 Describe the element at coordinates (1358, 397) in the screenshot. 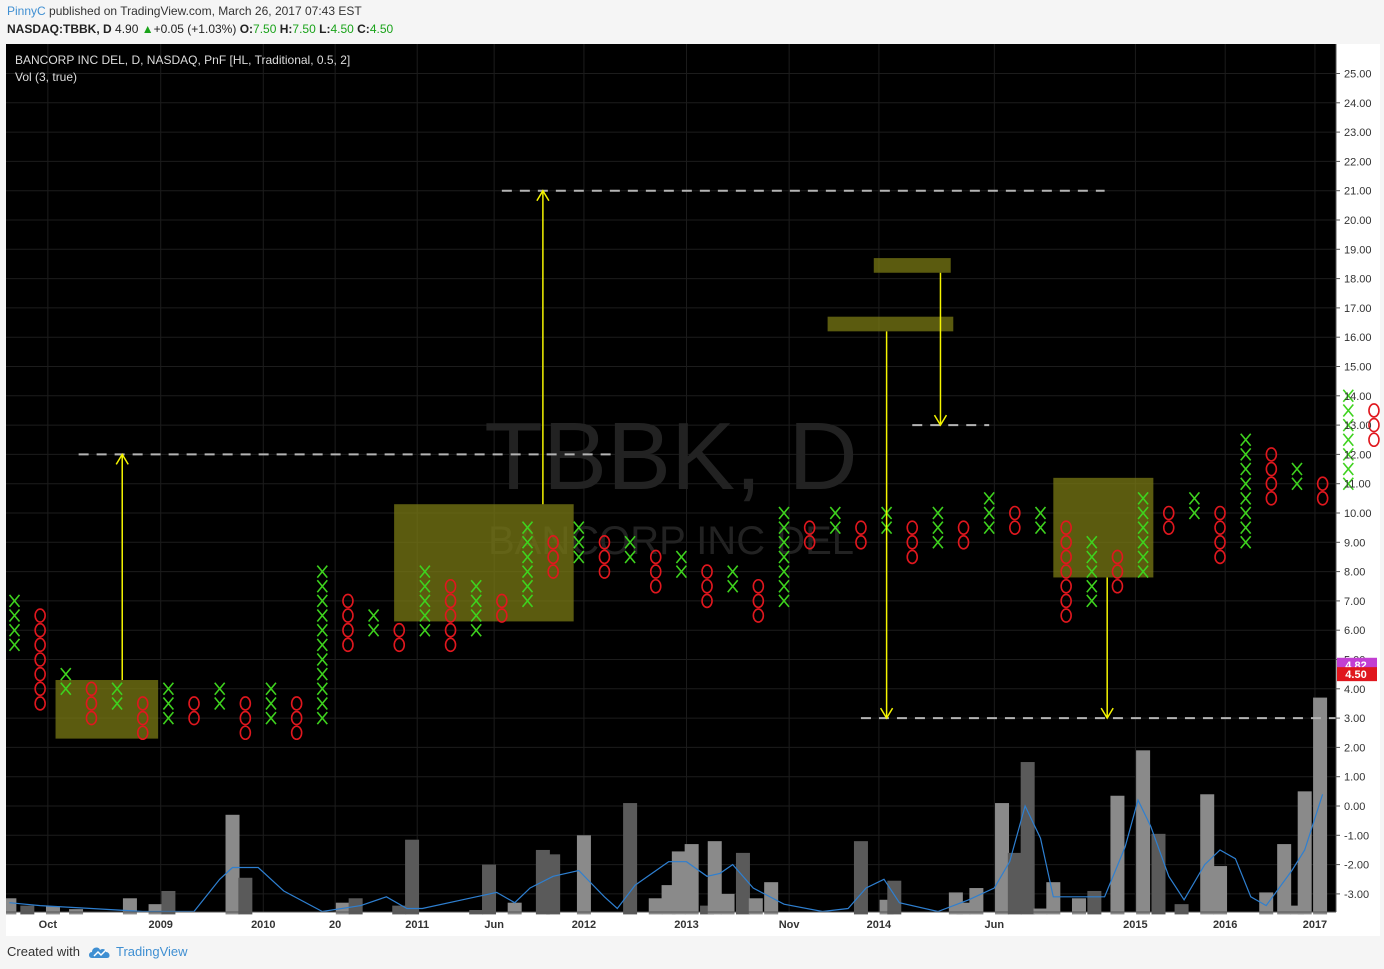

I see `y-tick-label: 14.00` at that location.